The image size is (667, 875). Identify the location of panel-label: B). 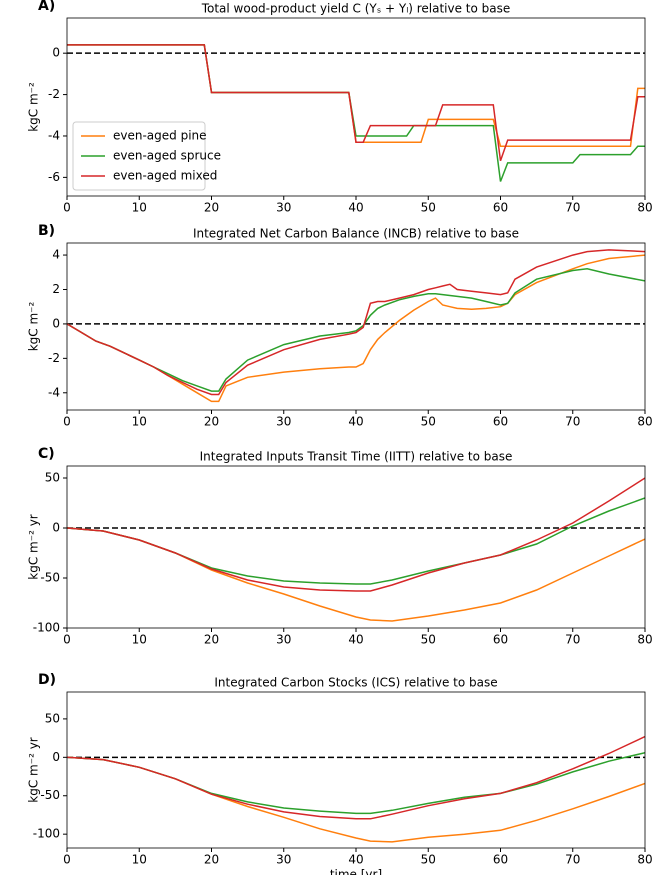
(46, 231).